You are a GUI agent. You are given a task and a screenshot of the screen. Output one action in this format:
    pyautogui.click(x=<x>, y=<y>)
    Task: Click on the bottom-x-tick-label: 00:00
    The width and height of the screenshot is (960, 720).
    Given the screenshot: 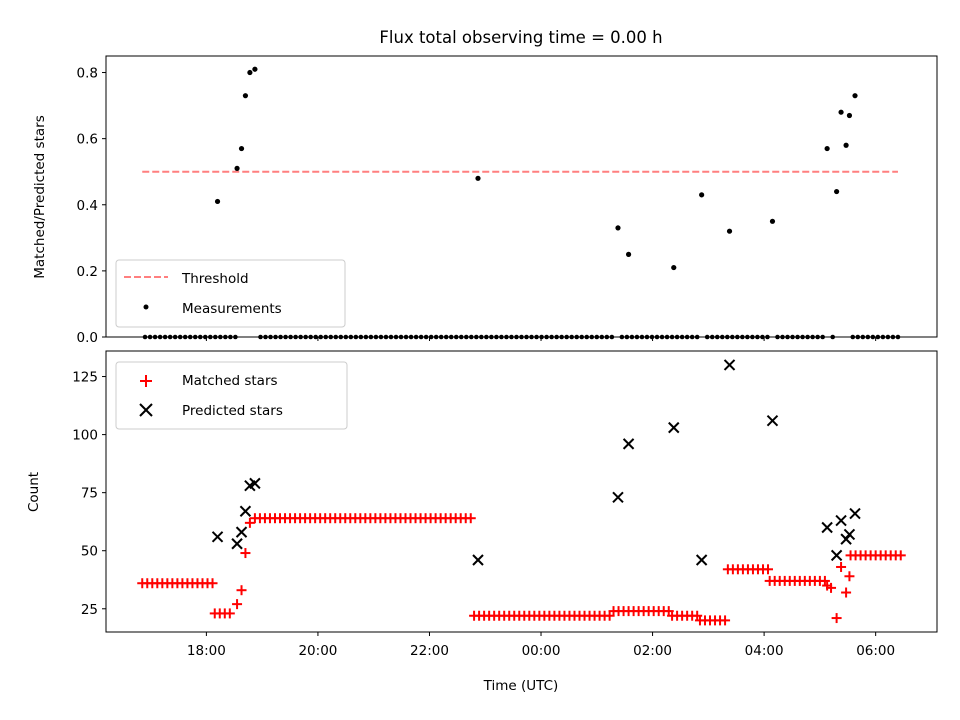 What is the action you would take?
    pyautogui.click(x=541, y=651)
    